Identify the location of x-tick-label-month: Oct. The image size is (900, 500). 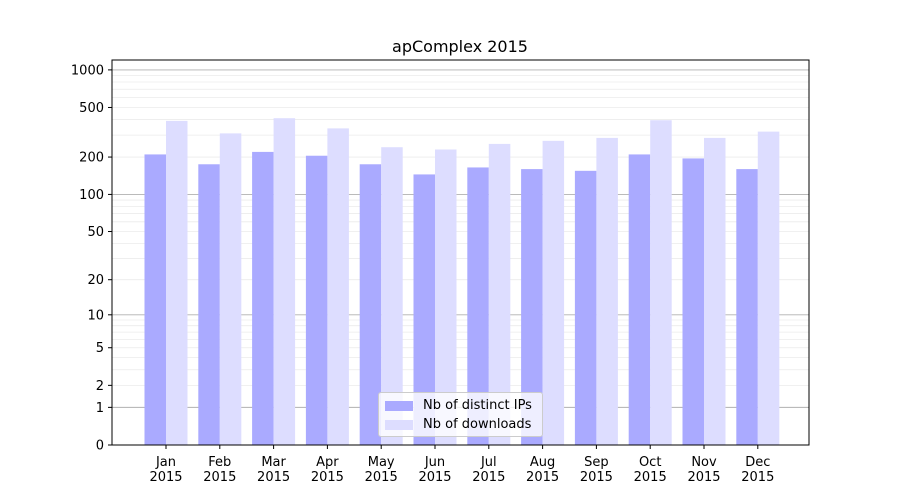
(650, 462).